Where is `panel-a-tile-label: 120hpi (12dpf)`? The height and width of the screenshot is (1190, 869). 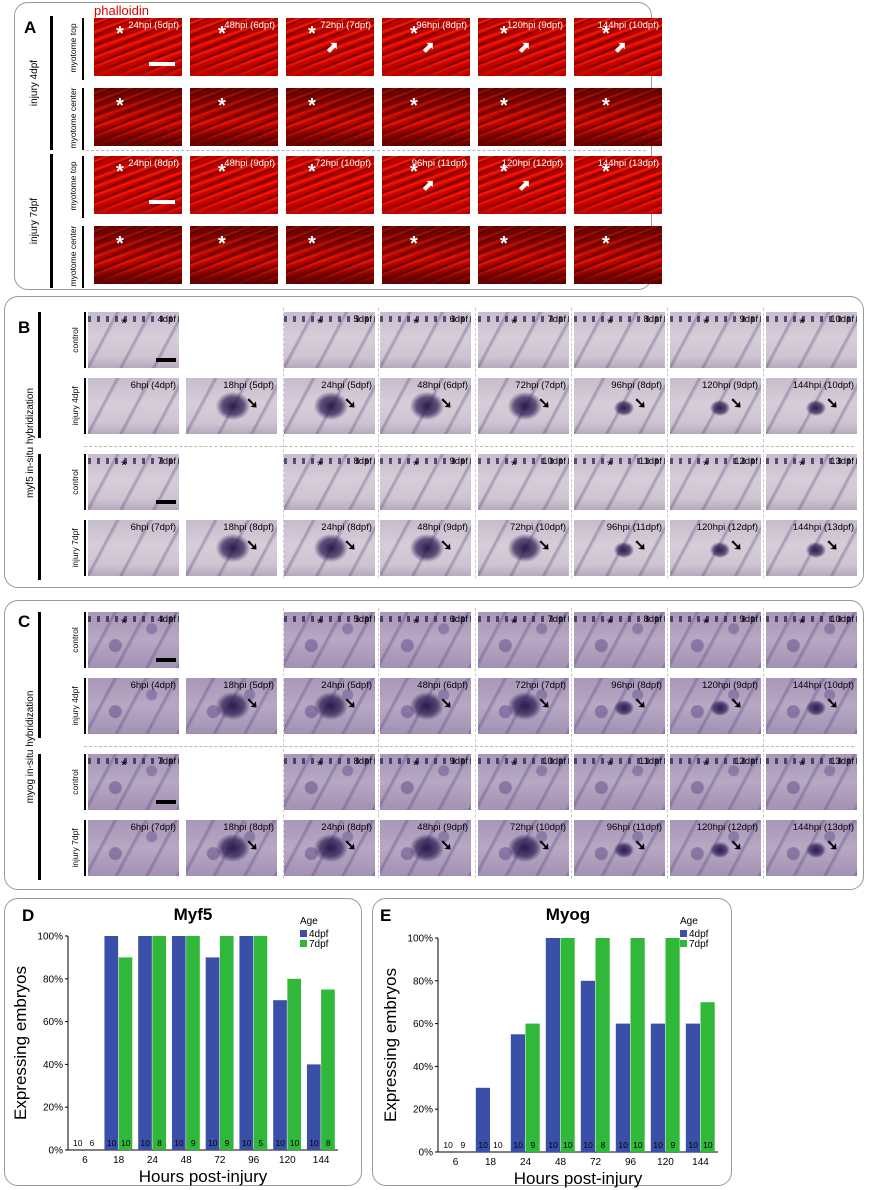
panel-a-tile-label: 120hpi (12dpf) is located at coordinates (532, 163).